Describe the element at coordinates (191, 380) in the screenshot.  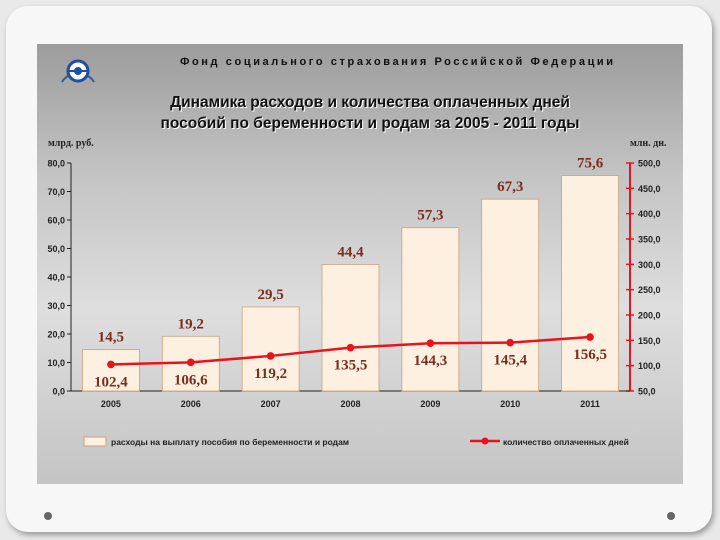
I see `line-value-label: 106,6` at that location.